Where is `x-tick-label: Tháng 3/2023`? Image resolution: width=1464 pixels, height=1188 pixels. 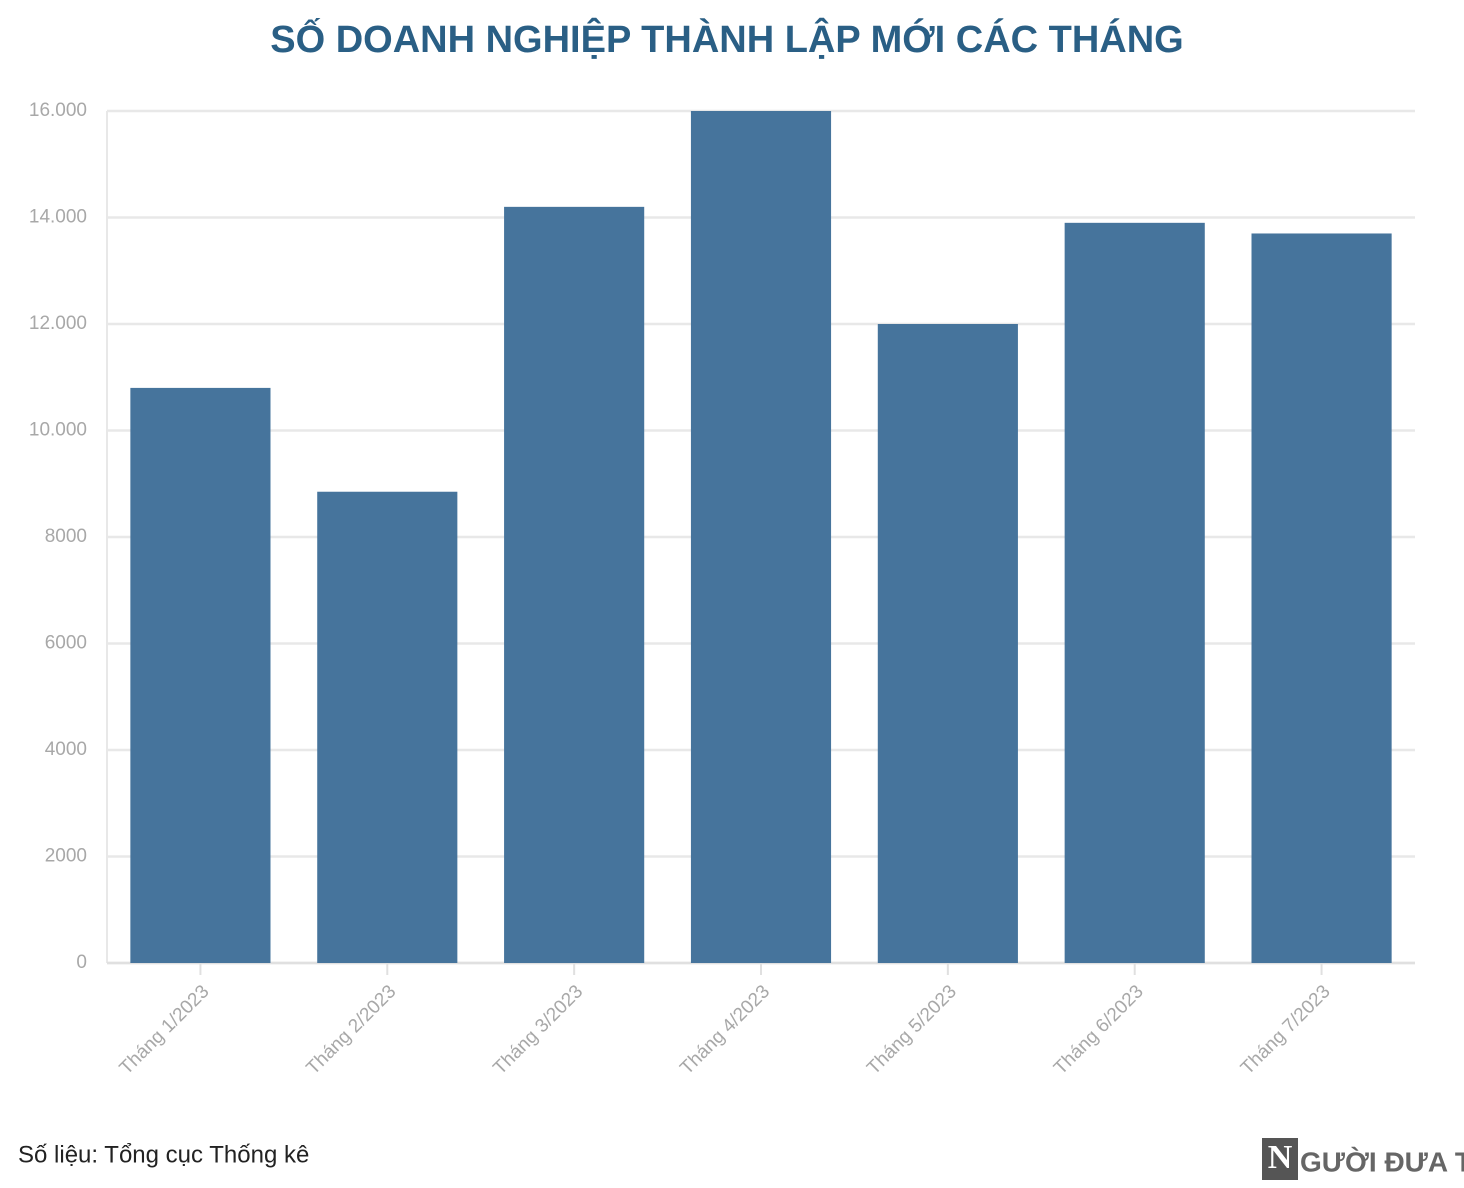 x-tick-label: Tháng 3/2023 is located at coordinates (538, 1030).